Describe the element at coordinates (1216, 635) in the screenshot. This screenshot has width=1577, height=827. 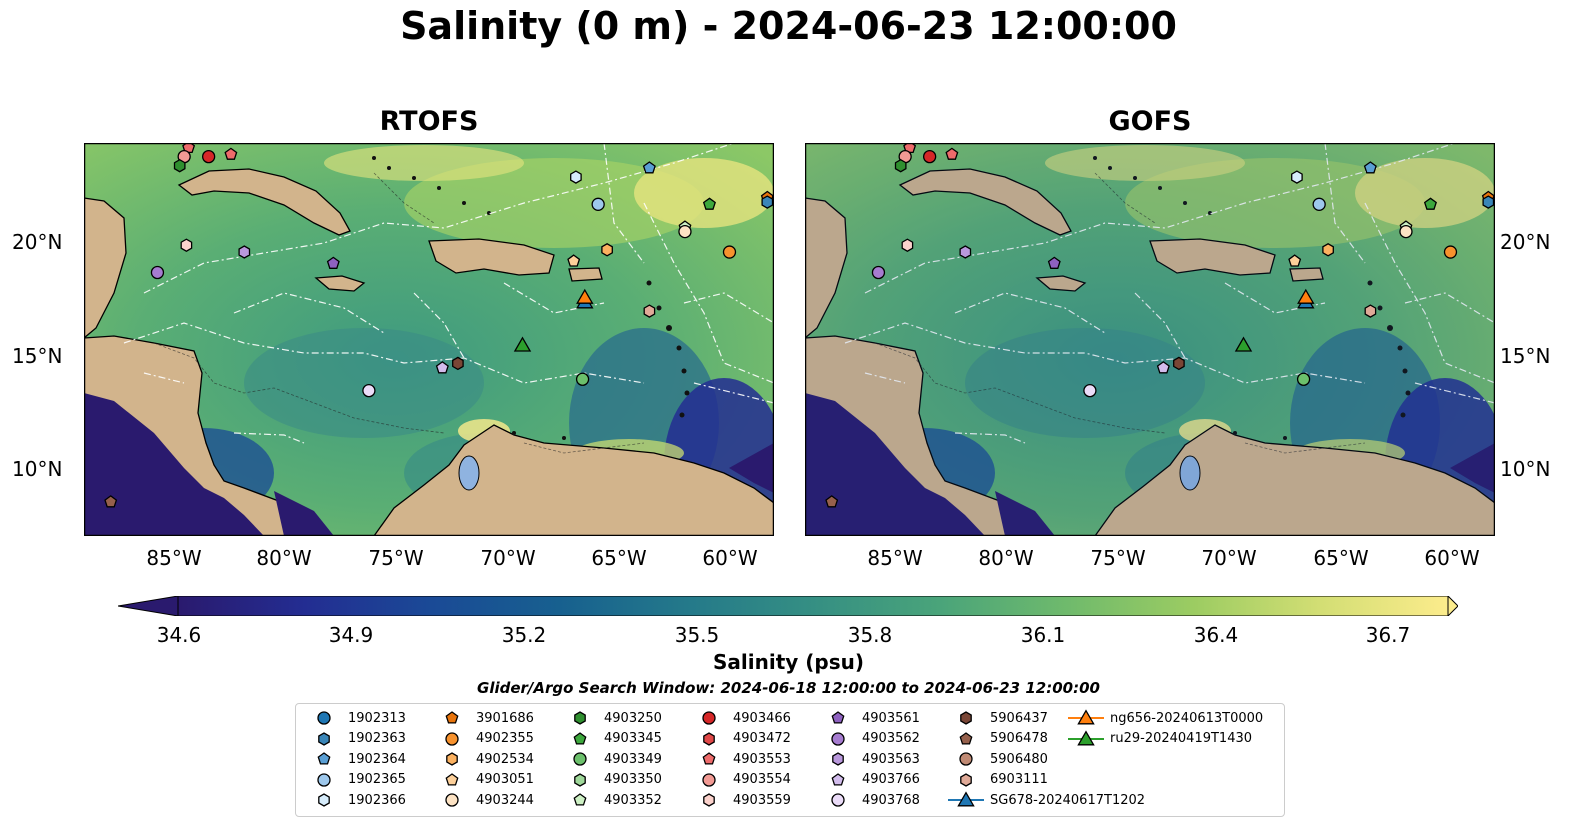
I see `colorbar-tick: 36.4` at that location.